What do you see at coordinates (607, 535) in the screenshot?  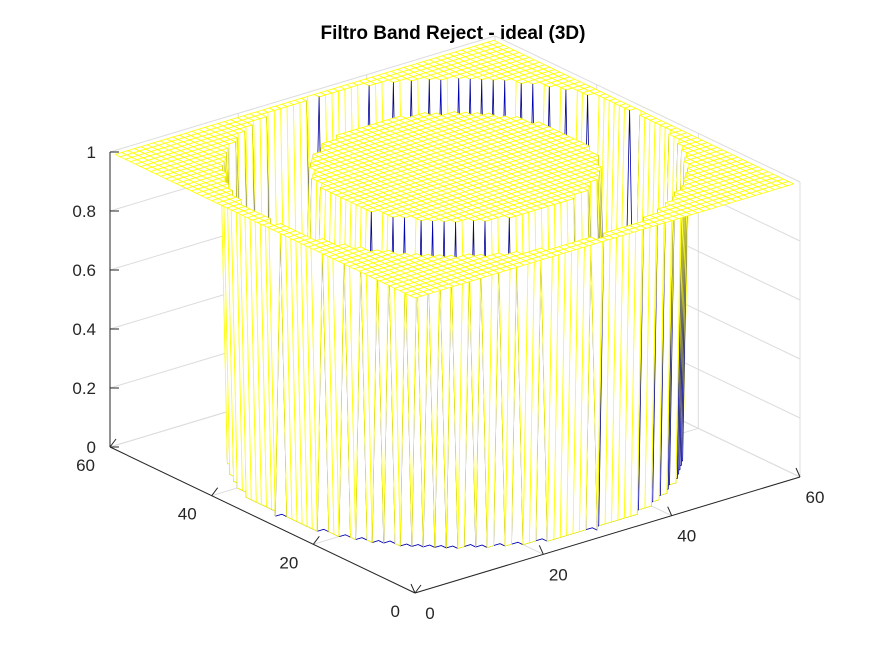 I see `x-axis-line` at bounding box center [607, 535].